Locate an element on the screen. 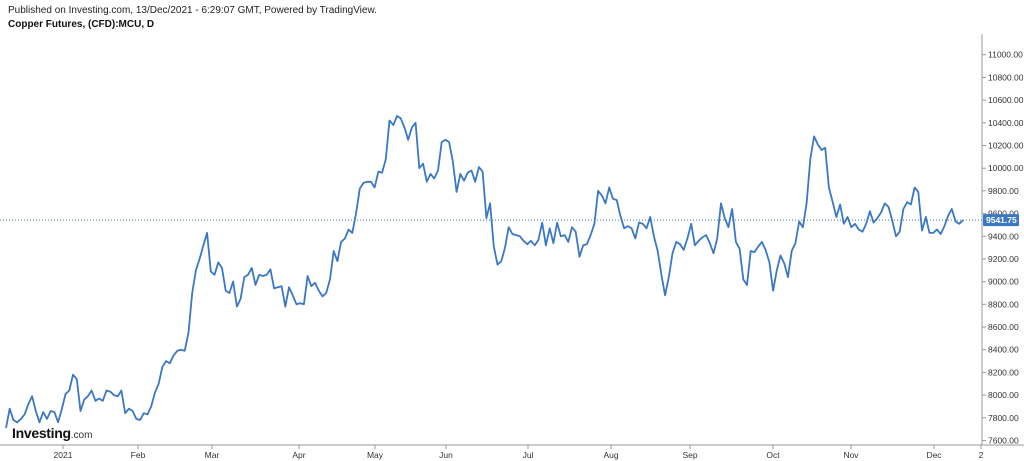  x-tick-label: Jun is located at coordinates (446, 455).